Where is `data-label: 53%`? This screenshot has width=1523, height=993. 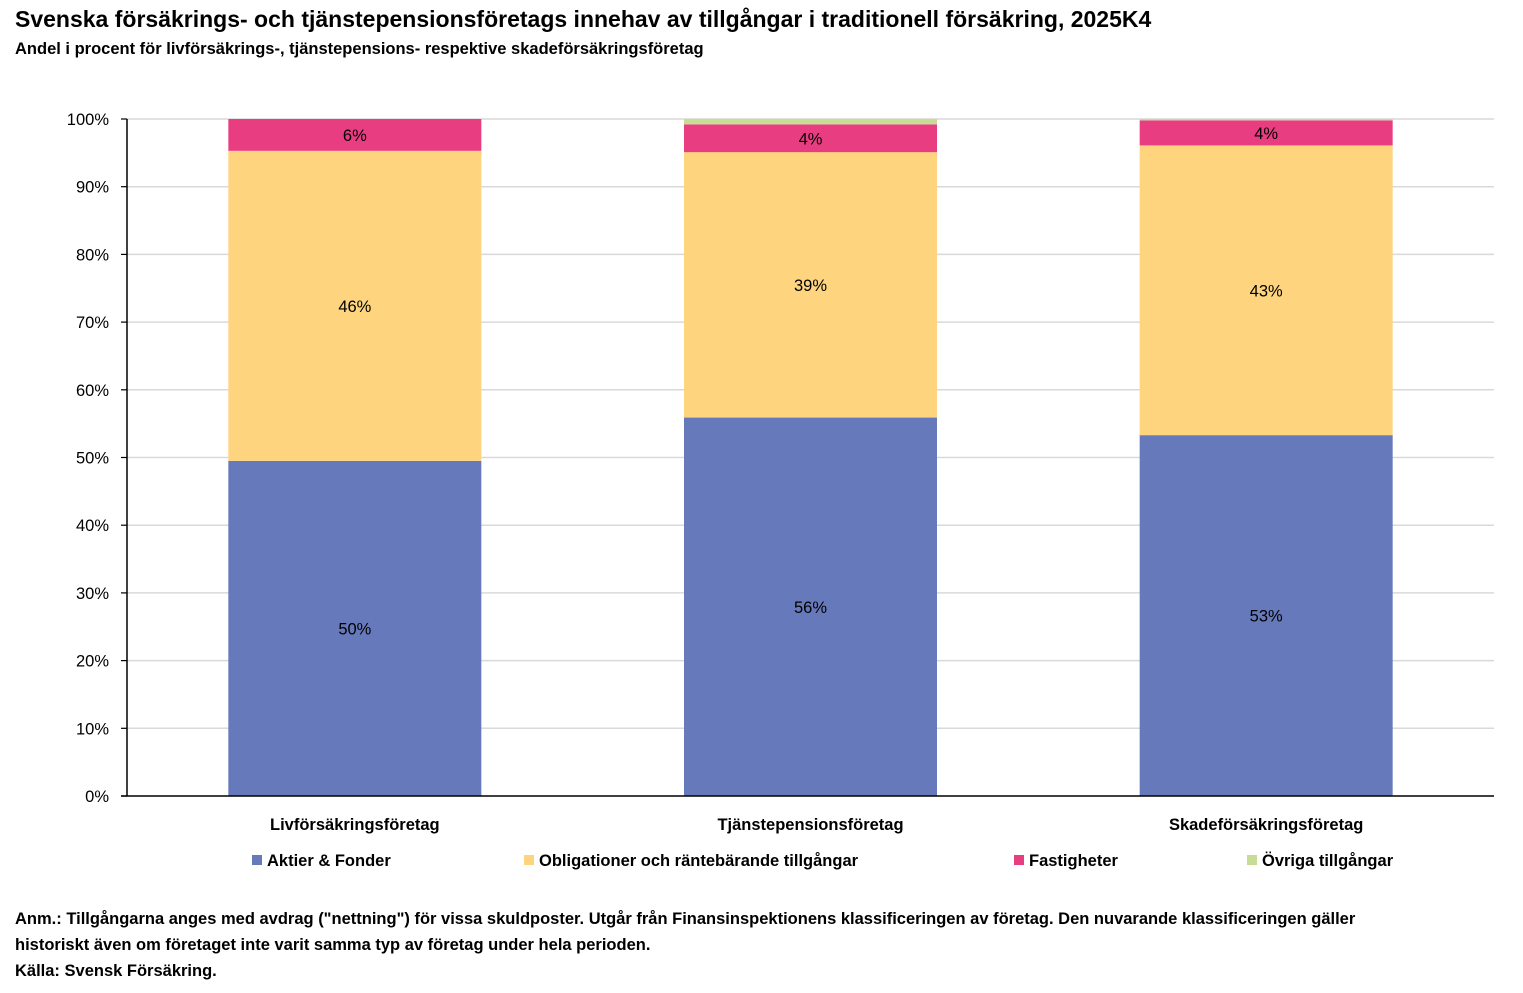 data-label: 53% is located at coordinates (1266, 617).